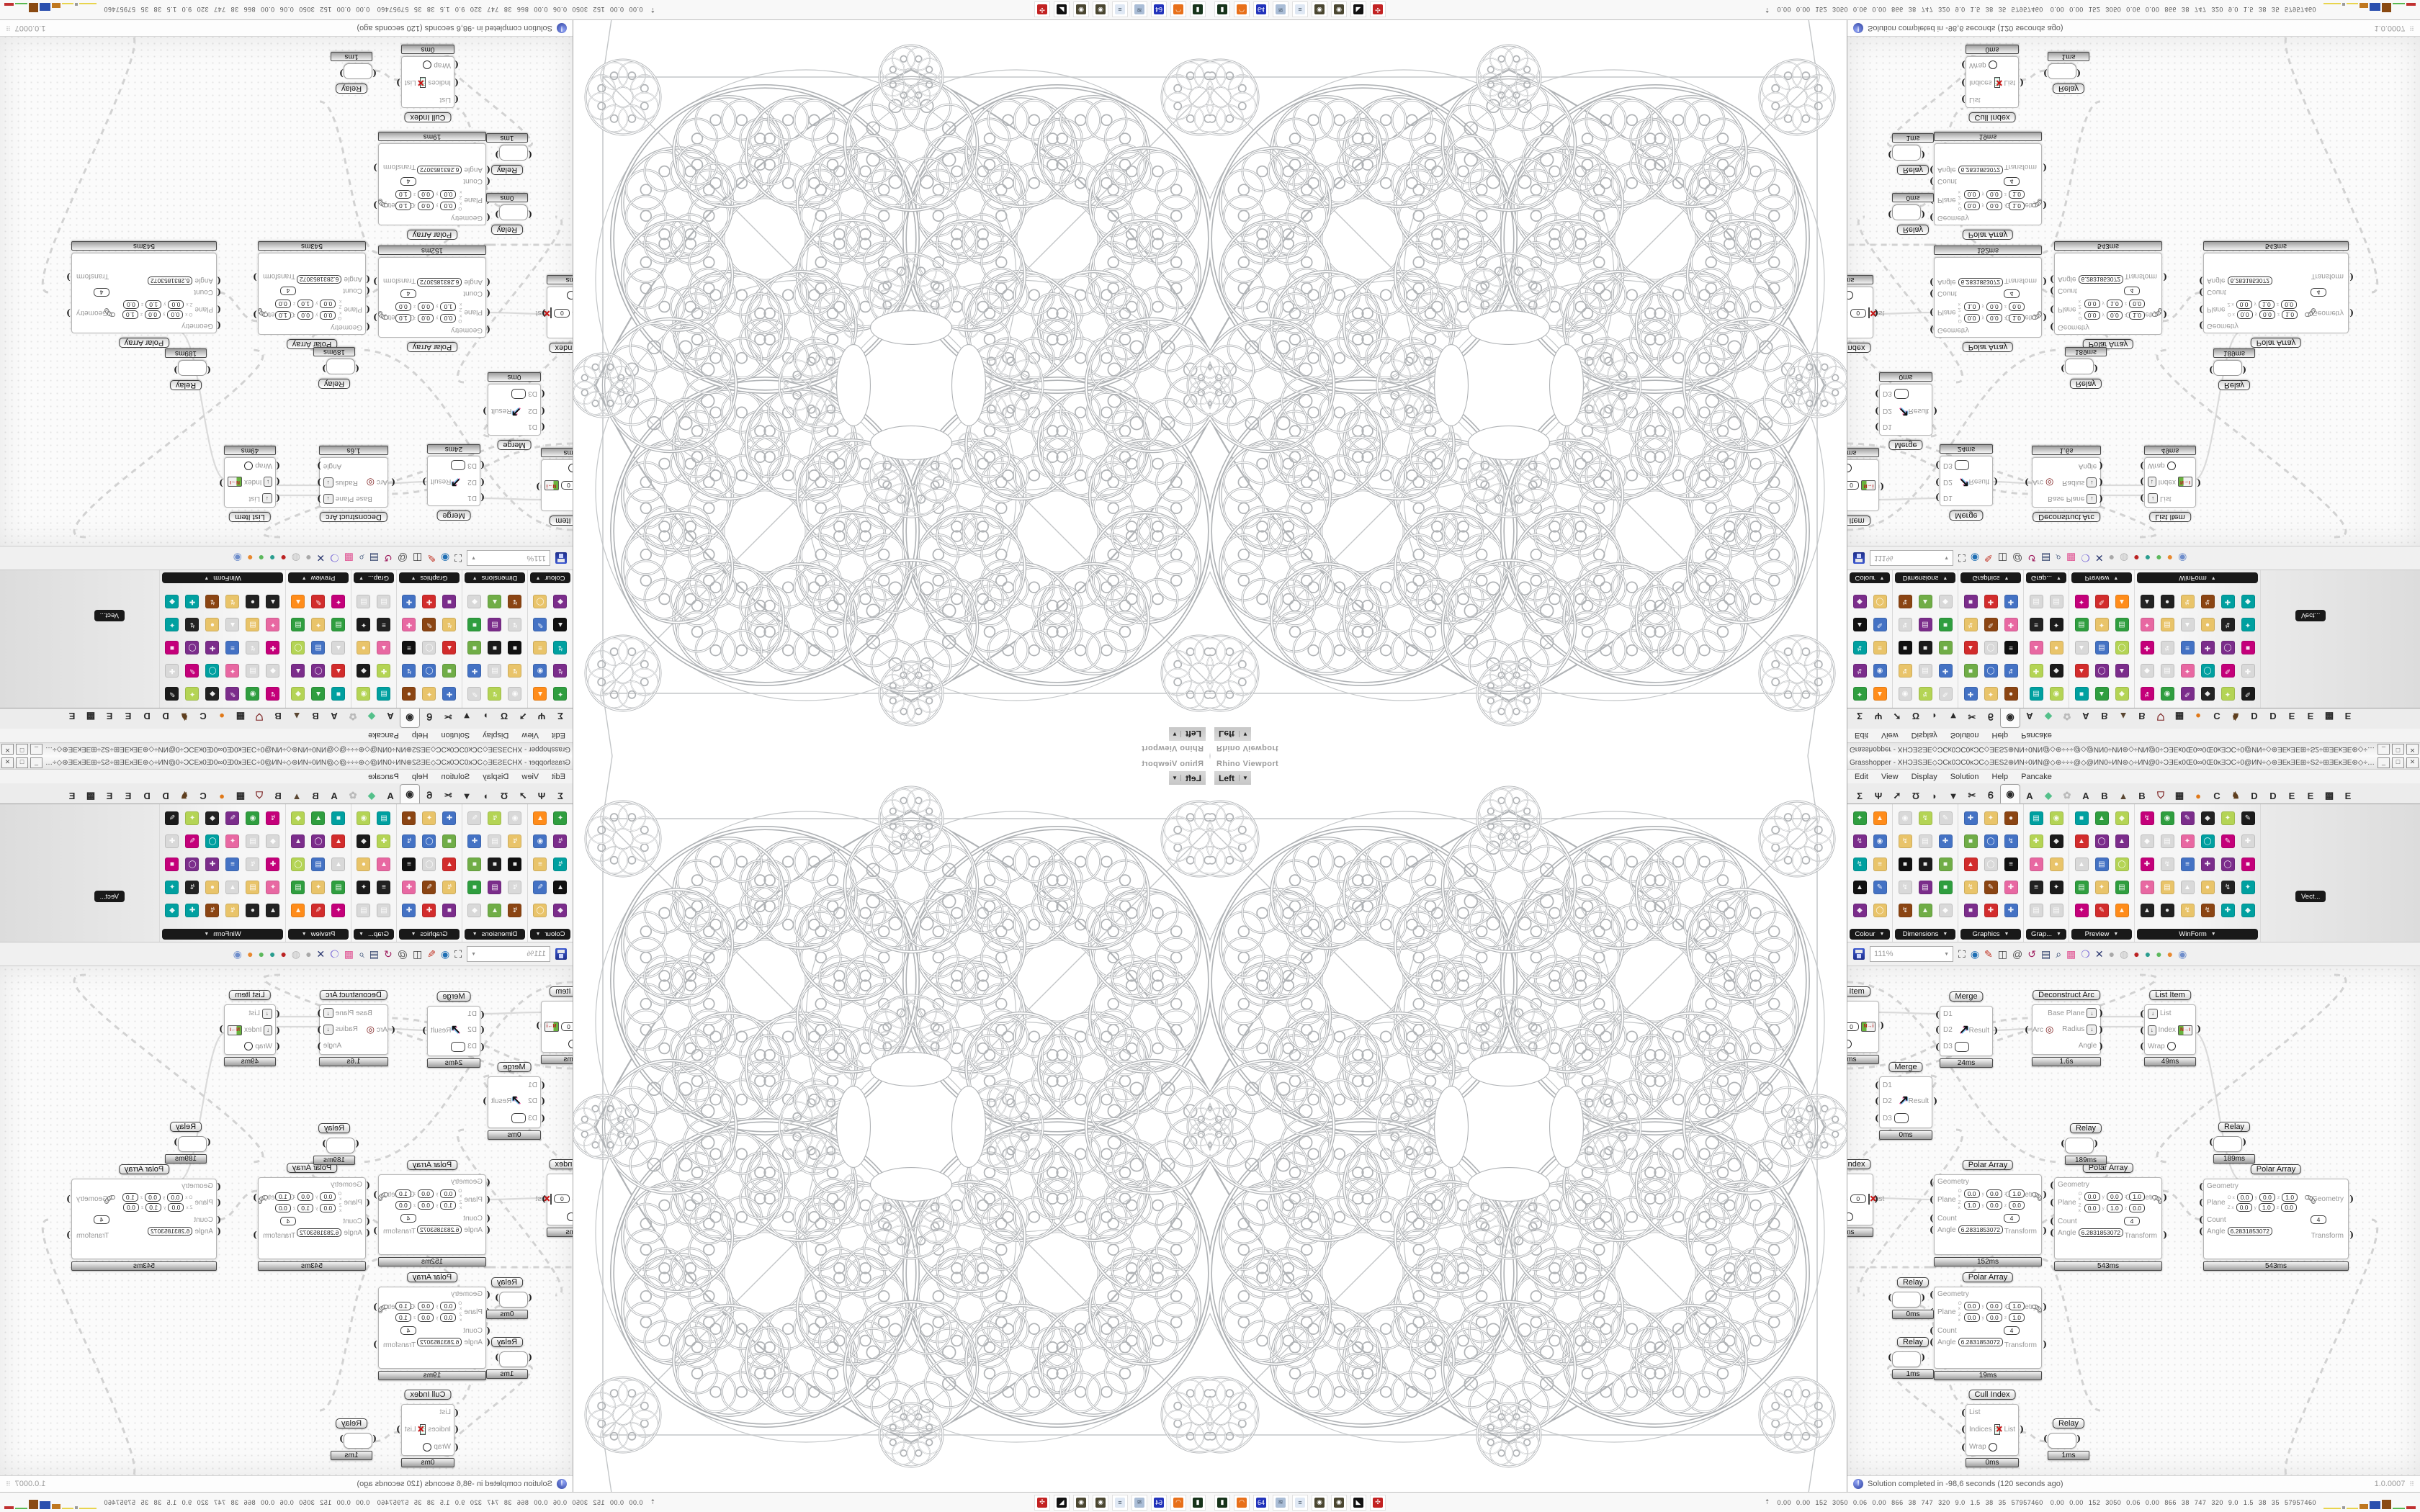 Image resolution: width=2420 pixels, height=1512 pixels. Describe the element at coordinates (2412, 762) in the screenshot. I see `close-button: ✕` at that location.